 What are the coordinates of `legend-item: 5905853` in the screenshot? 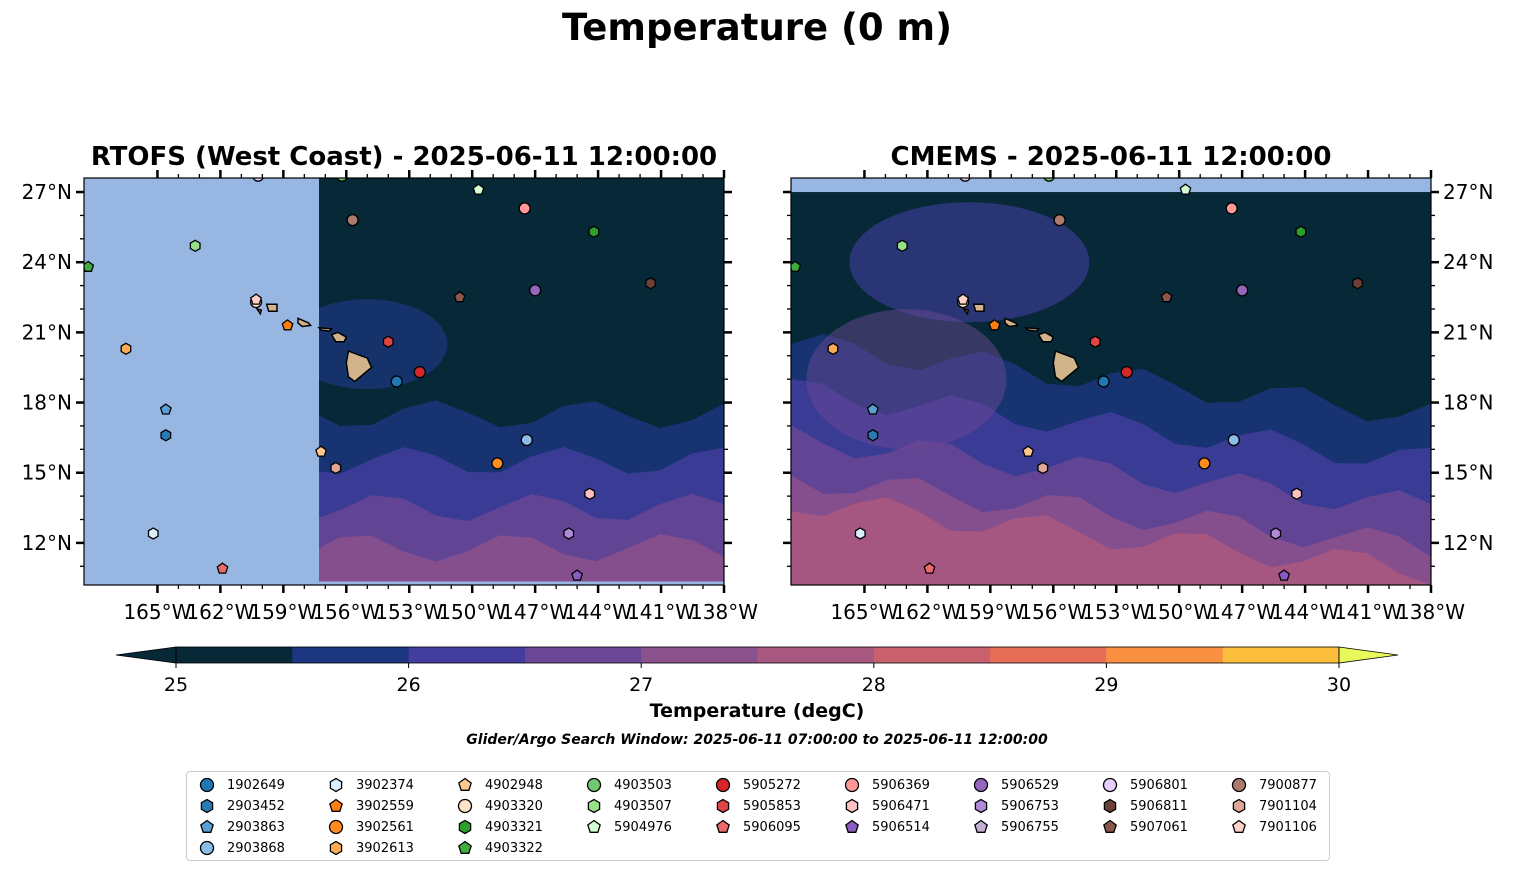 It's located at (758, 806).